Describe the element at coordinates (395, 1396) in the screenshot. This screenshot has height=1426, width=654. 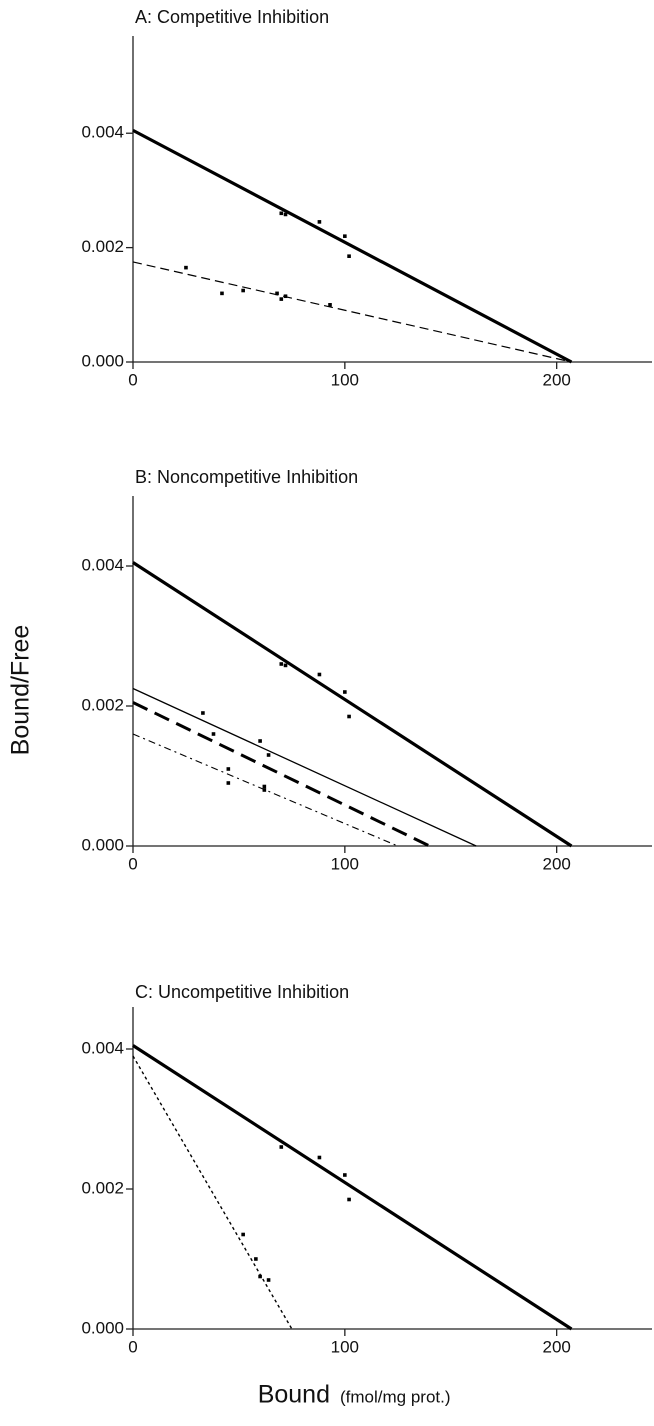
I see `x-axis-unit: (fmol/mg prot.)` at that location.